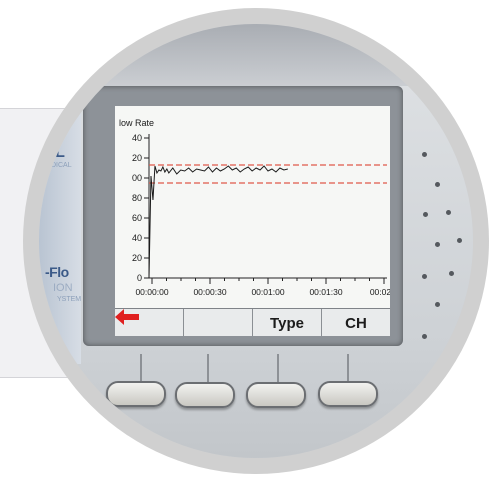 The image size is (498, 480). What do you see at coordinates (54, 153) in the screenshot?
I see `brand-logo-fragment: EL` at bounding box center [54, 153].